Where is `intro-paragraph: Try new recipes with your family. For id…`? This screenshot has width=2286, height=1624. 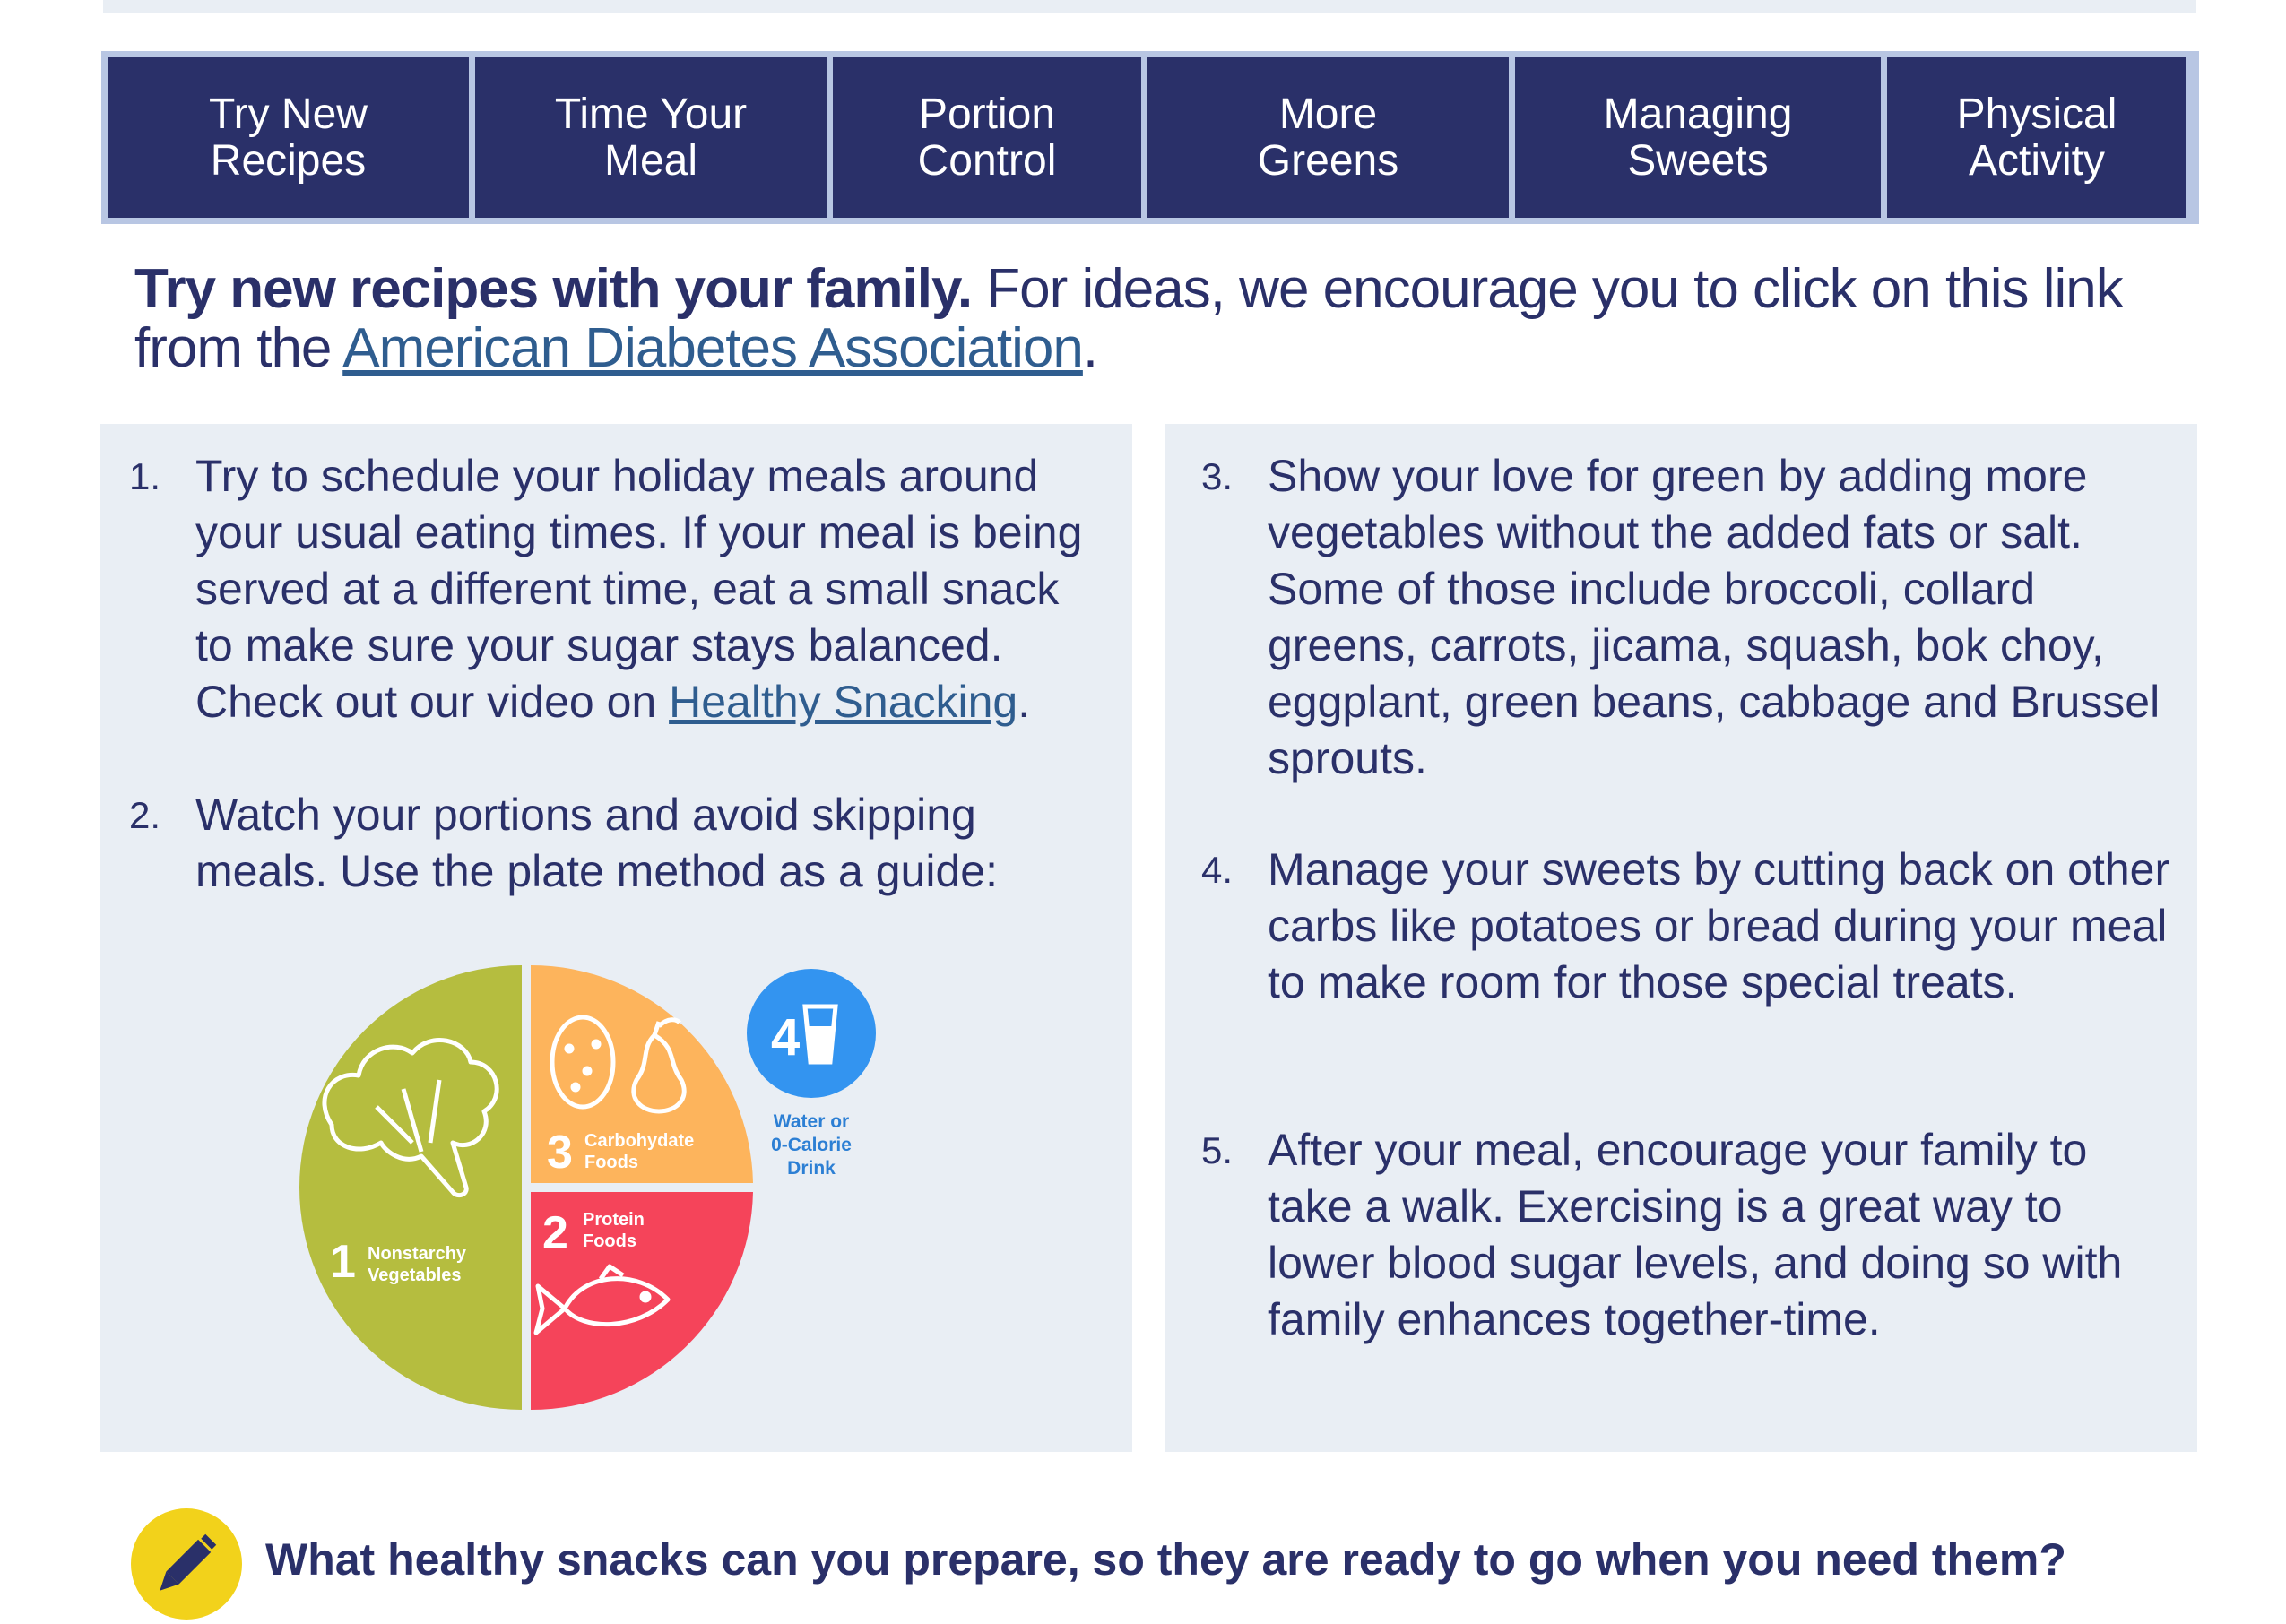
intro-paragraph: Try new recipes with your family. For id… is located at coordinates (1156, 319).